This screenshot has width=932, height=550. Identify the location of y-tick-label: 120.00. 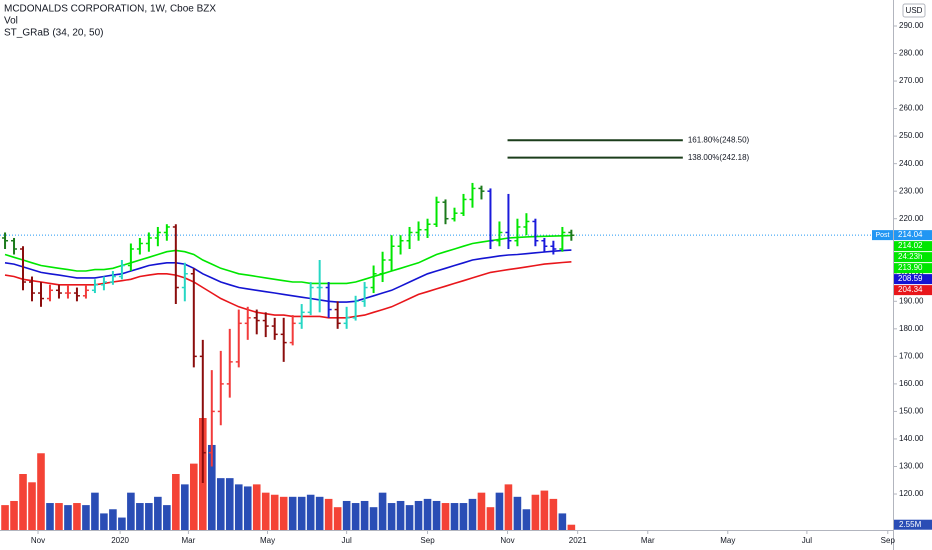
(911, 493).